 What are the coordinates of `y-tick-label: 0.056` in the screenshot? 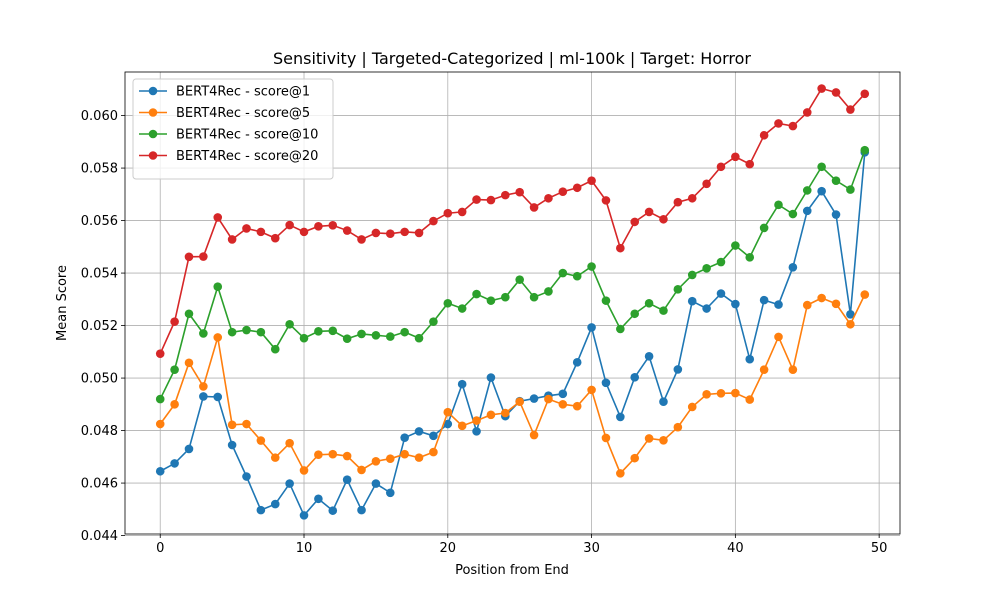 It's located at (99, 221).